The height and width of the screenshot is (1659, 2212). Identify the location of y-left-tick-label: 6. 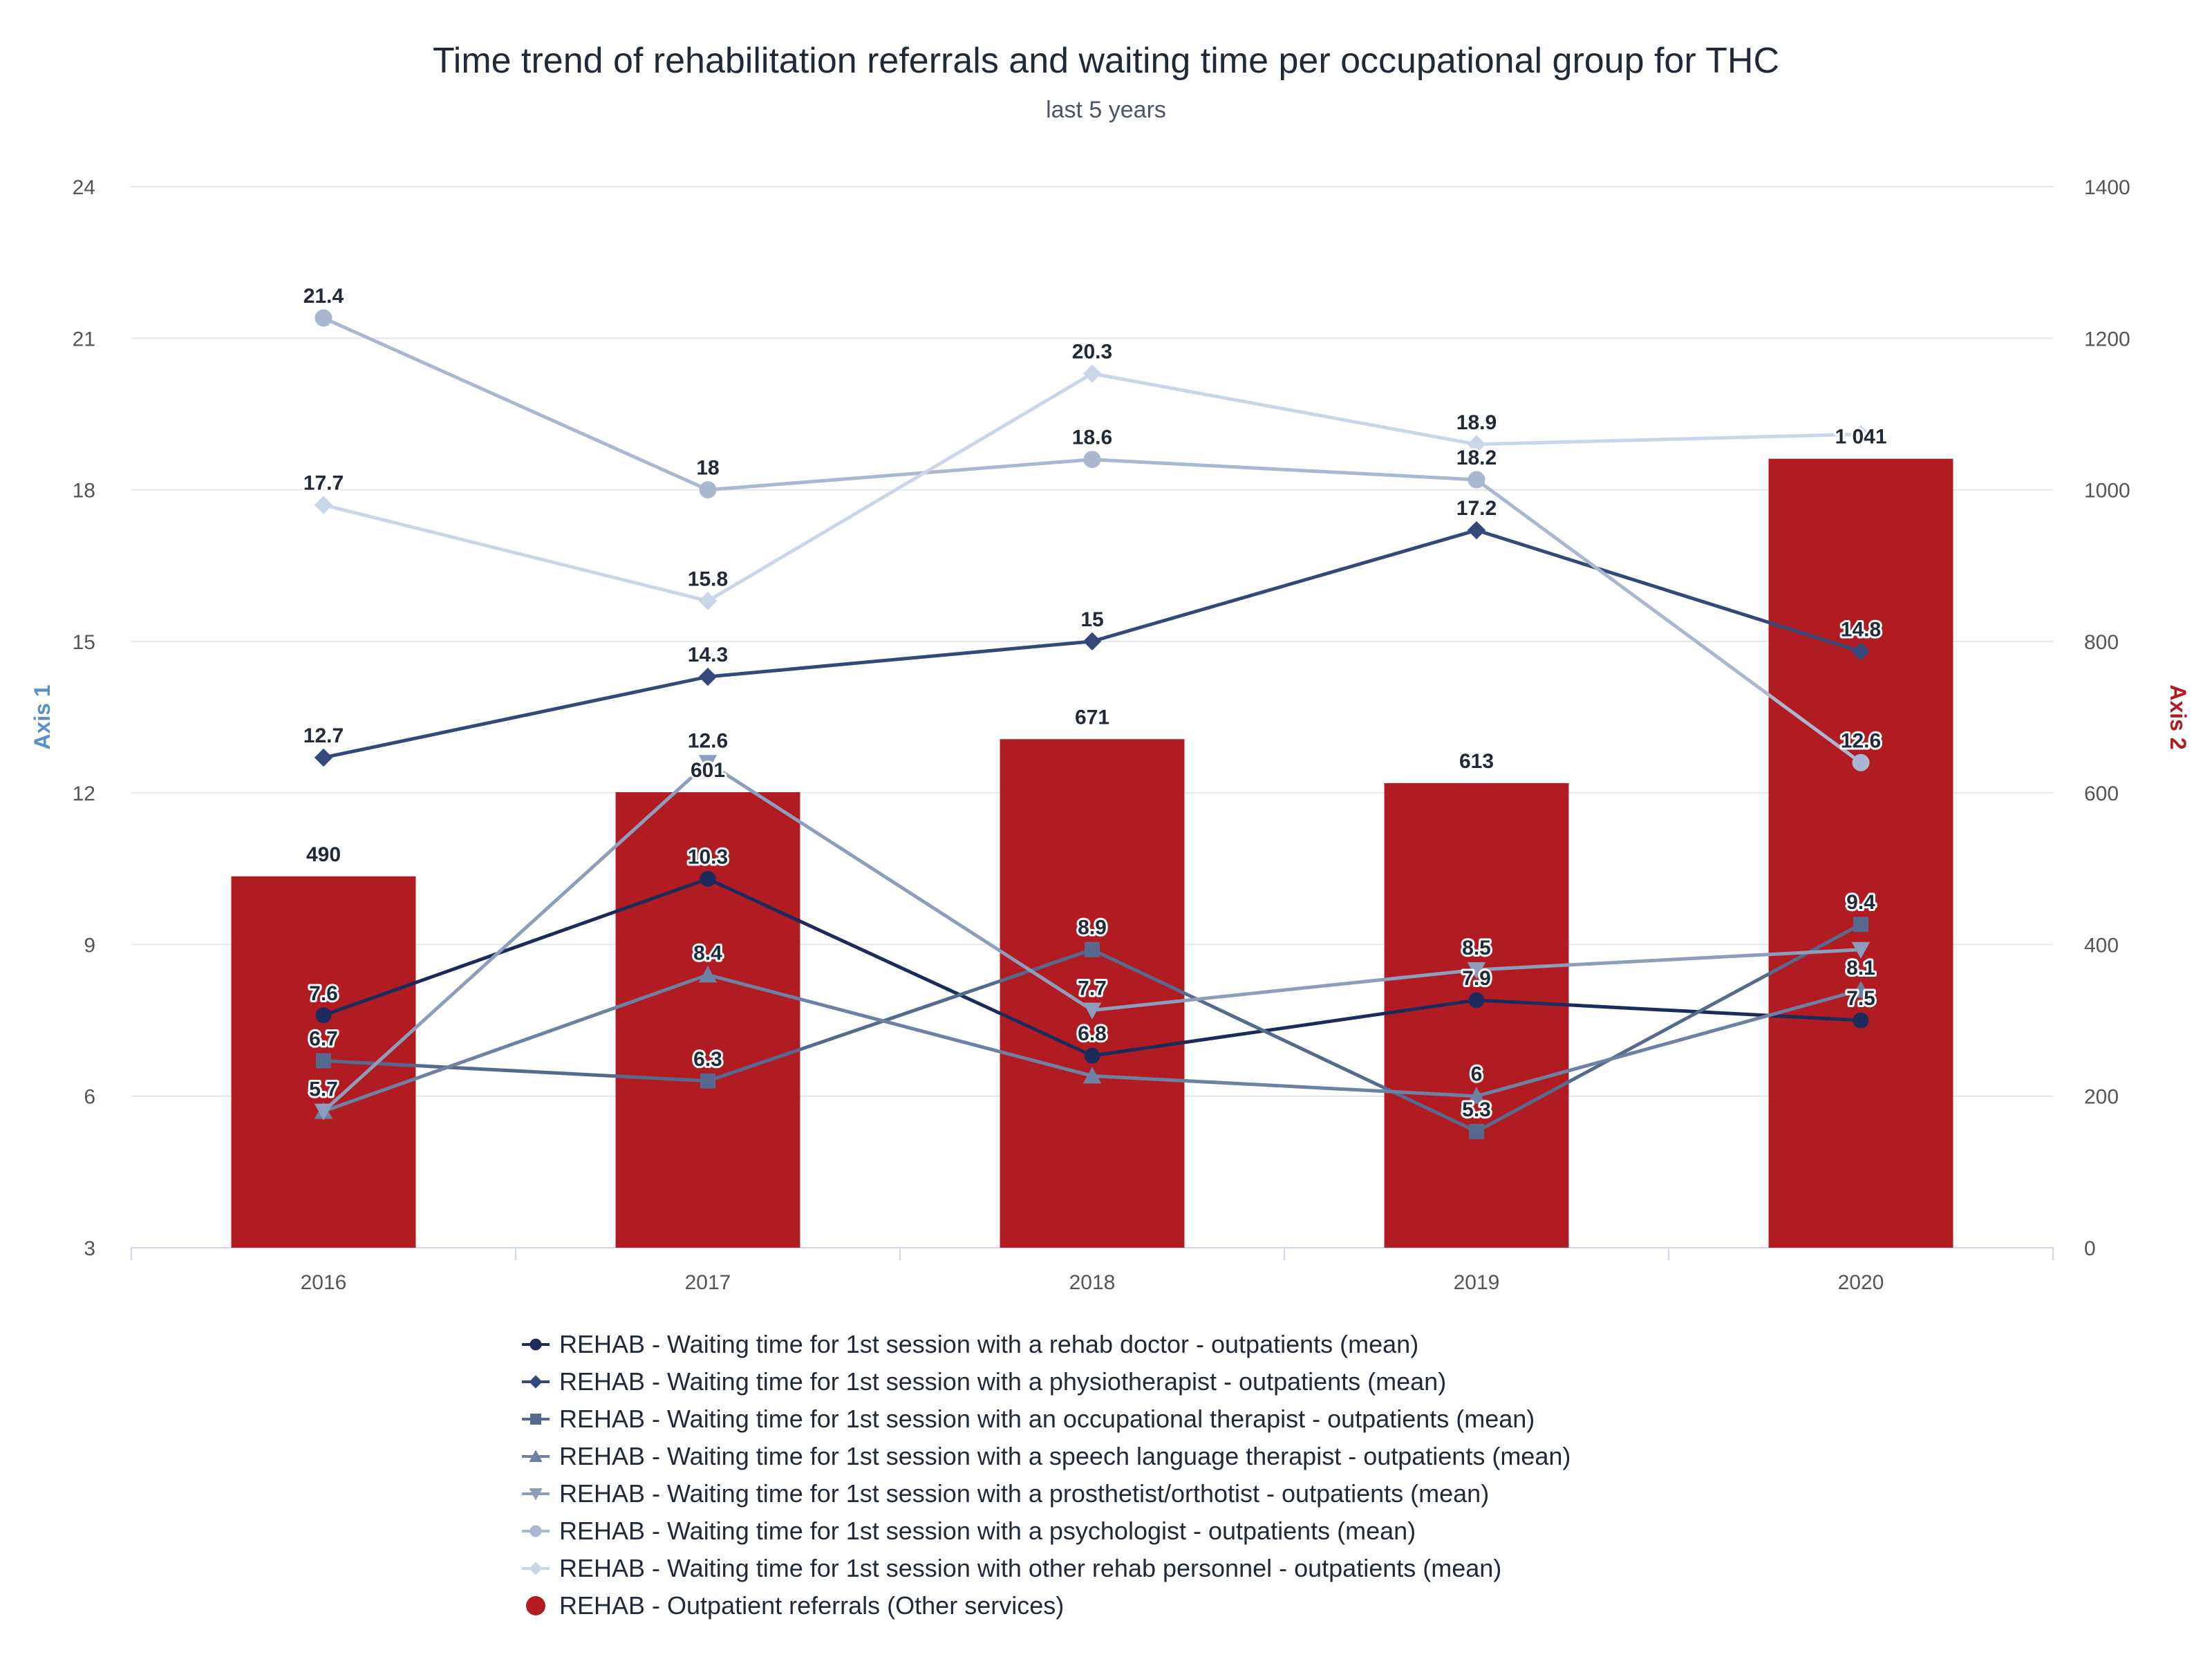
(89, 1097).